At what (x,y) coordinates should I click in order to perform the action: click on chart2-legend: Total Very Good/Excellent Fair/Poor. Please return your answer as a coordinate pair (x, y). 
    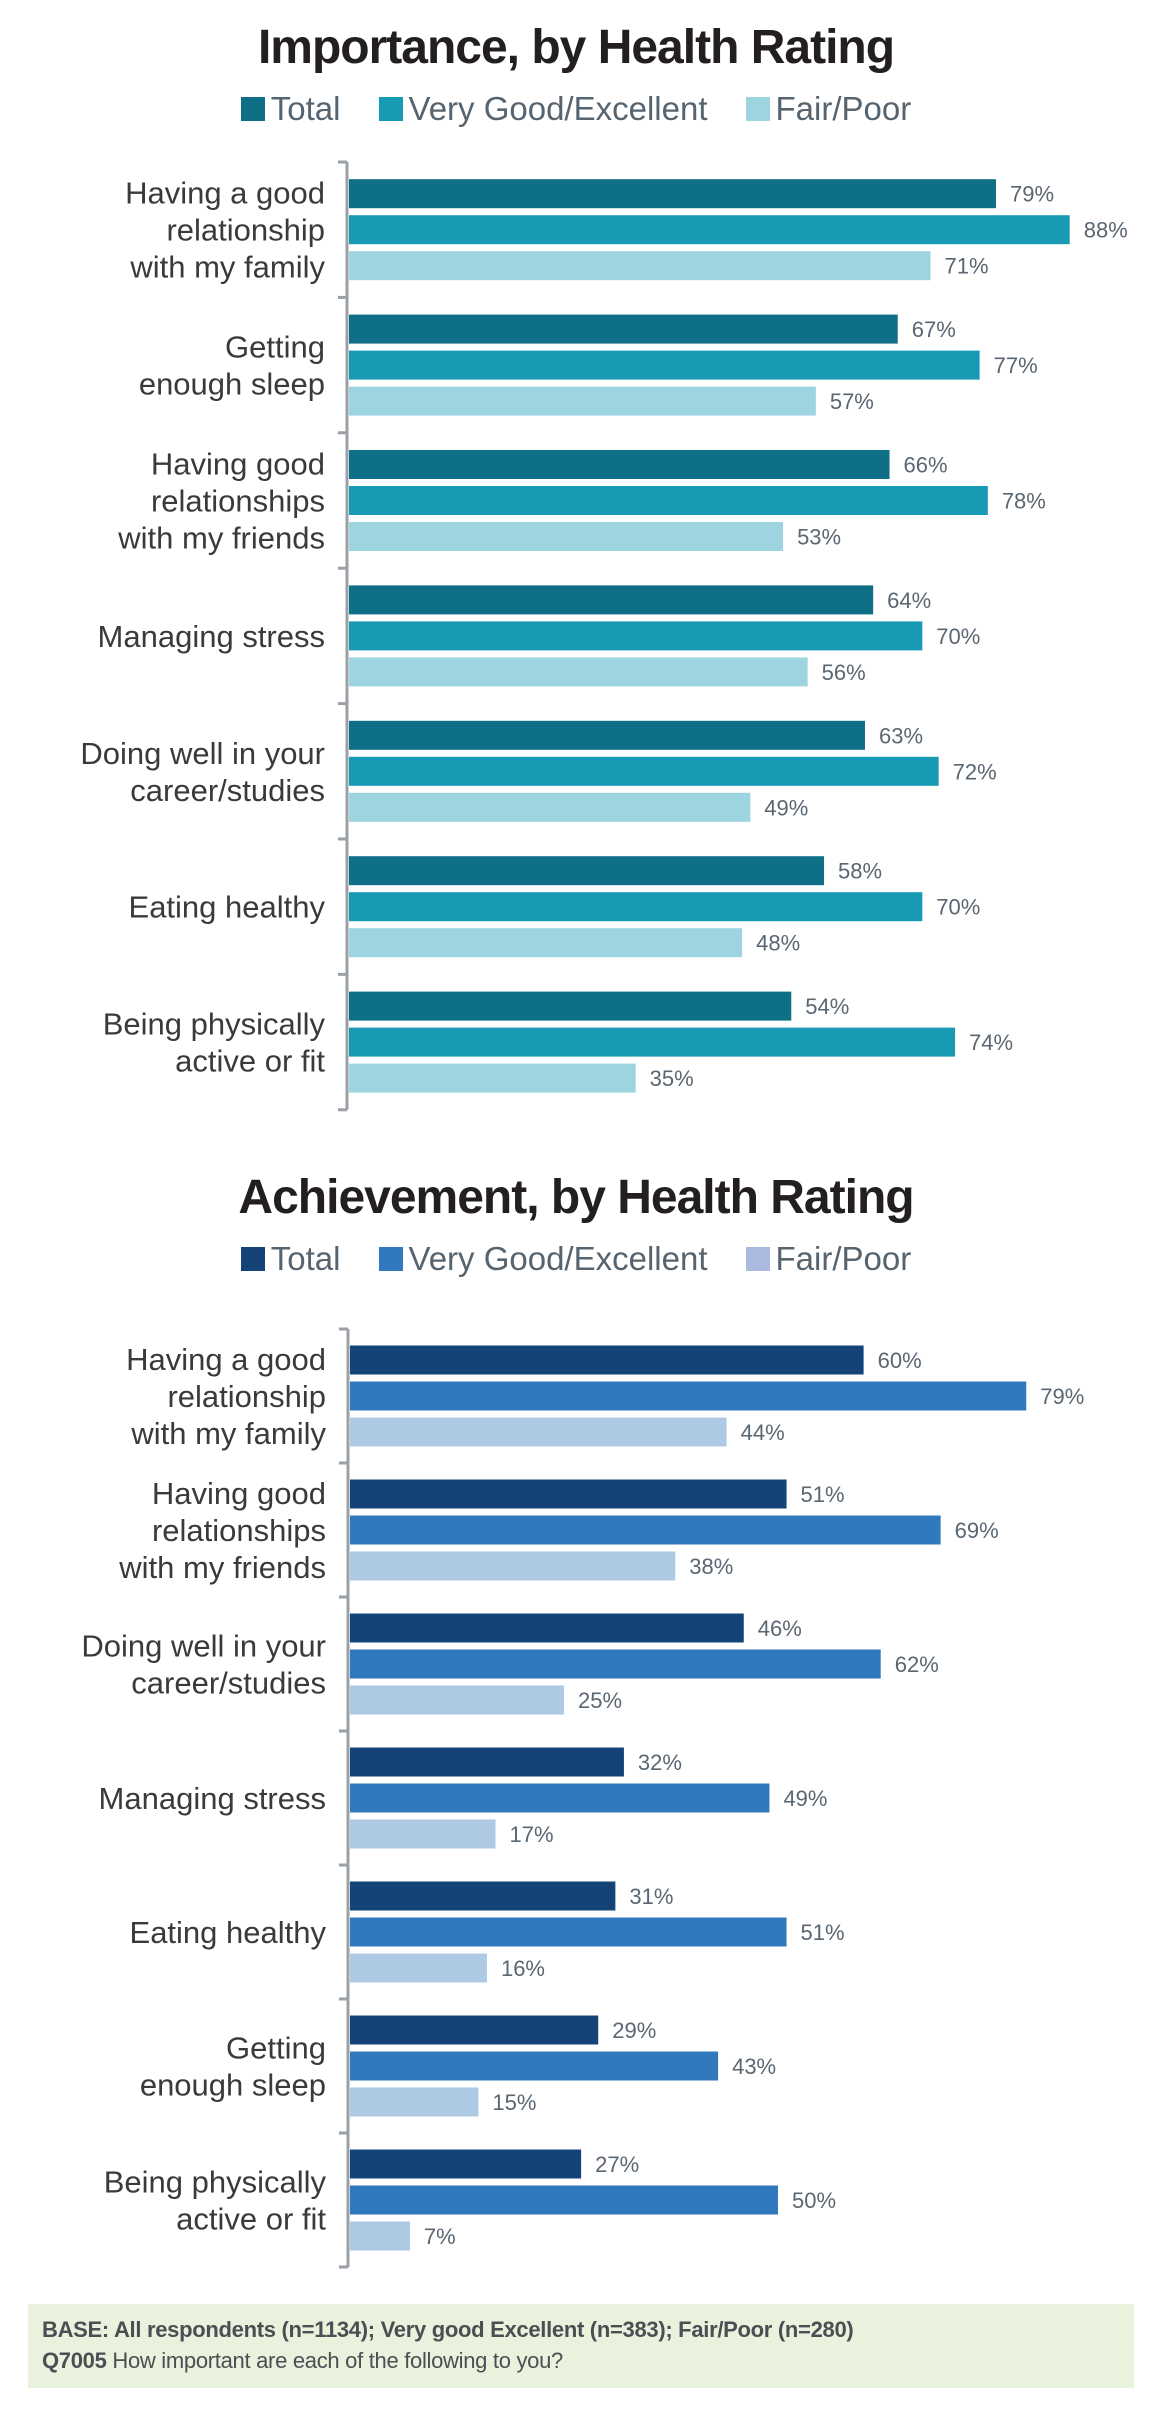
    Looking at the image, I should click on (576, 1259).